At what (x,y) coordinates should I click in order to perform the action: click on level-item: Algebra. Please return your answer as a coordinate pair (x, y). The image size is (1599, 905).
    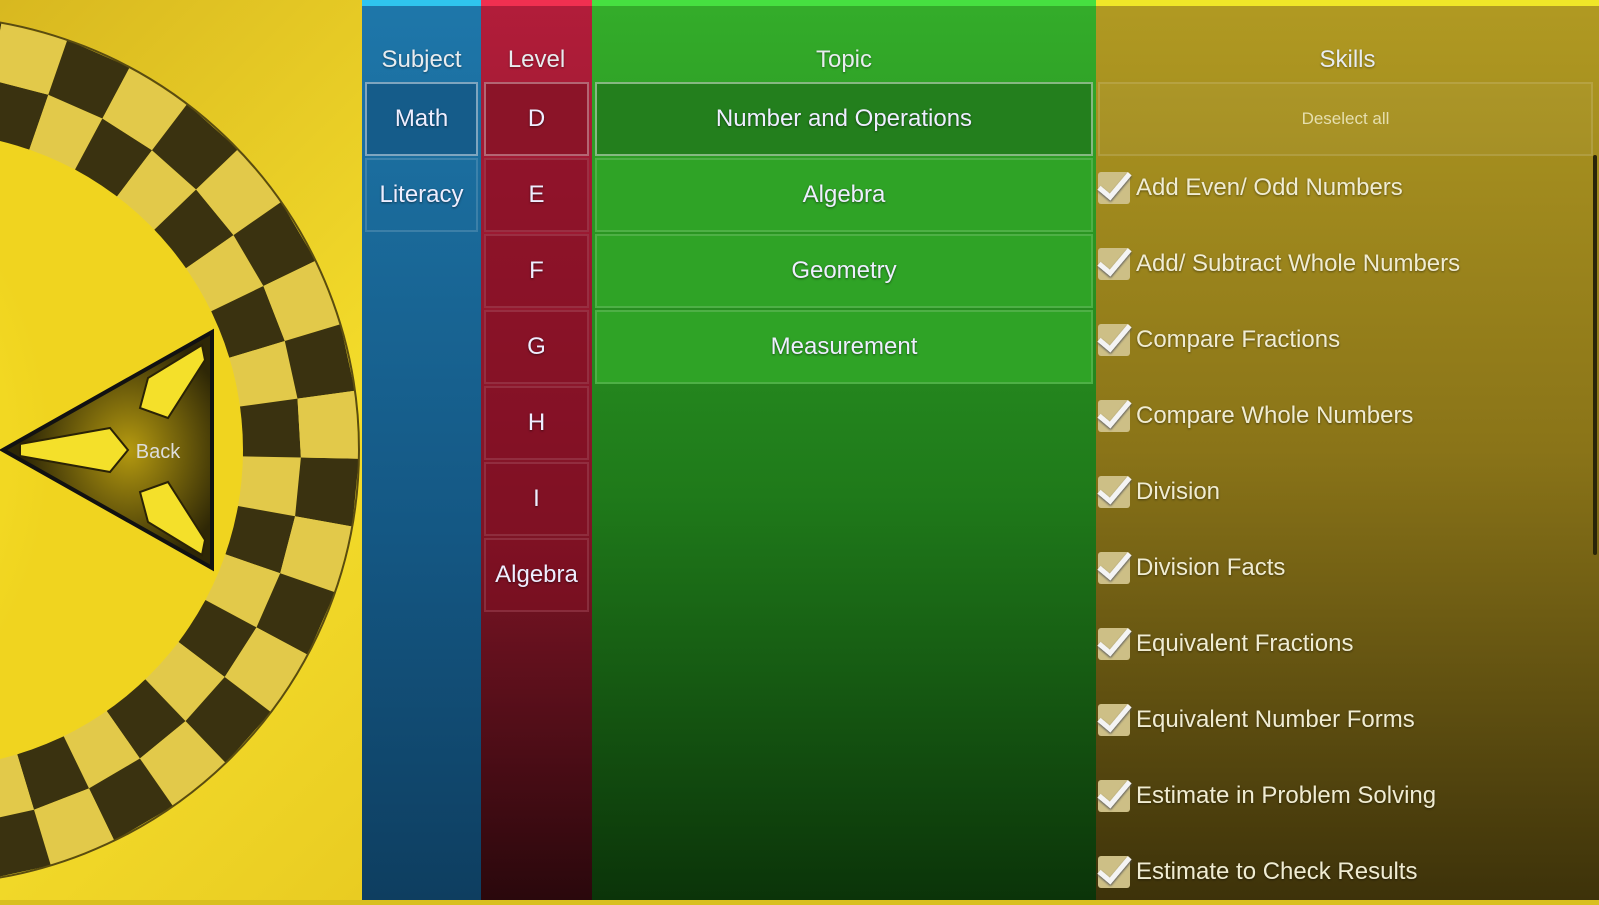
    Looking at the image, I should click on (536, 575).